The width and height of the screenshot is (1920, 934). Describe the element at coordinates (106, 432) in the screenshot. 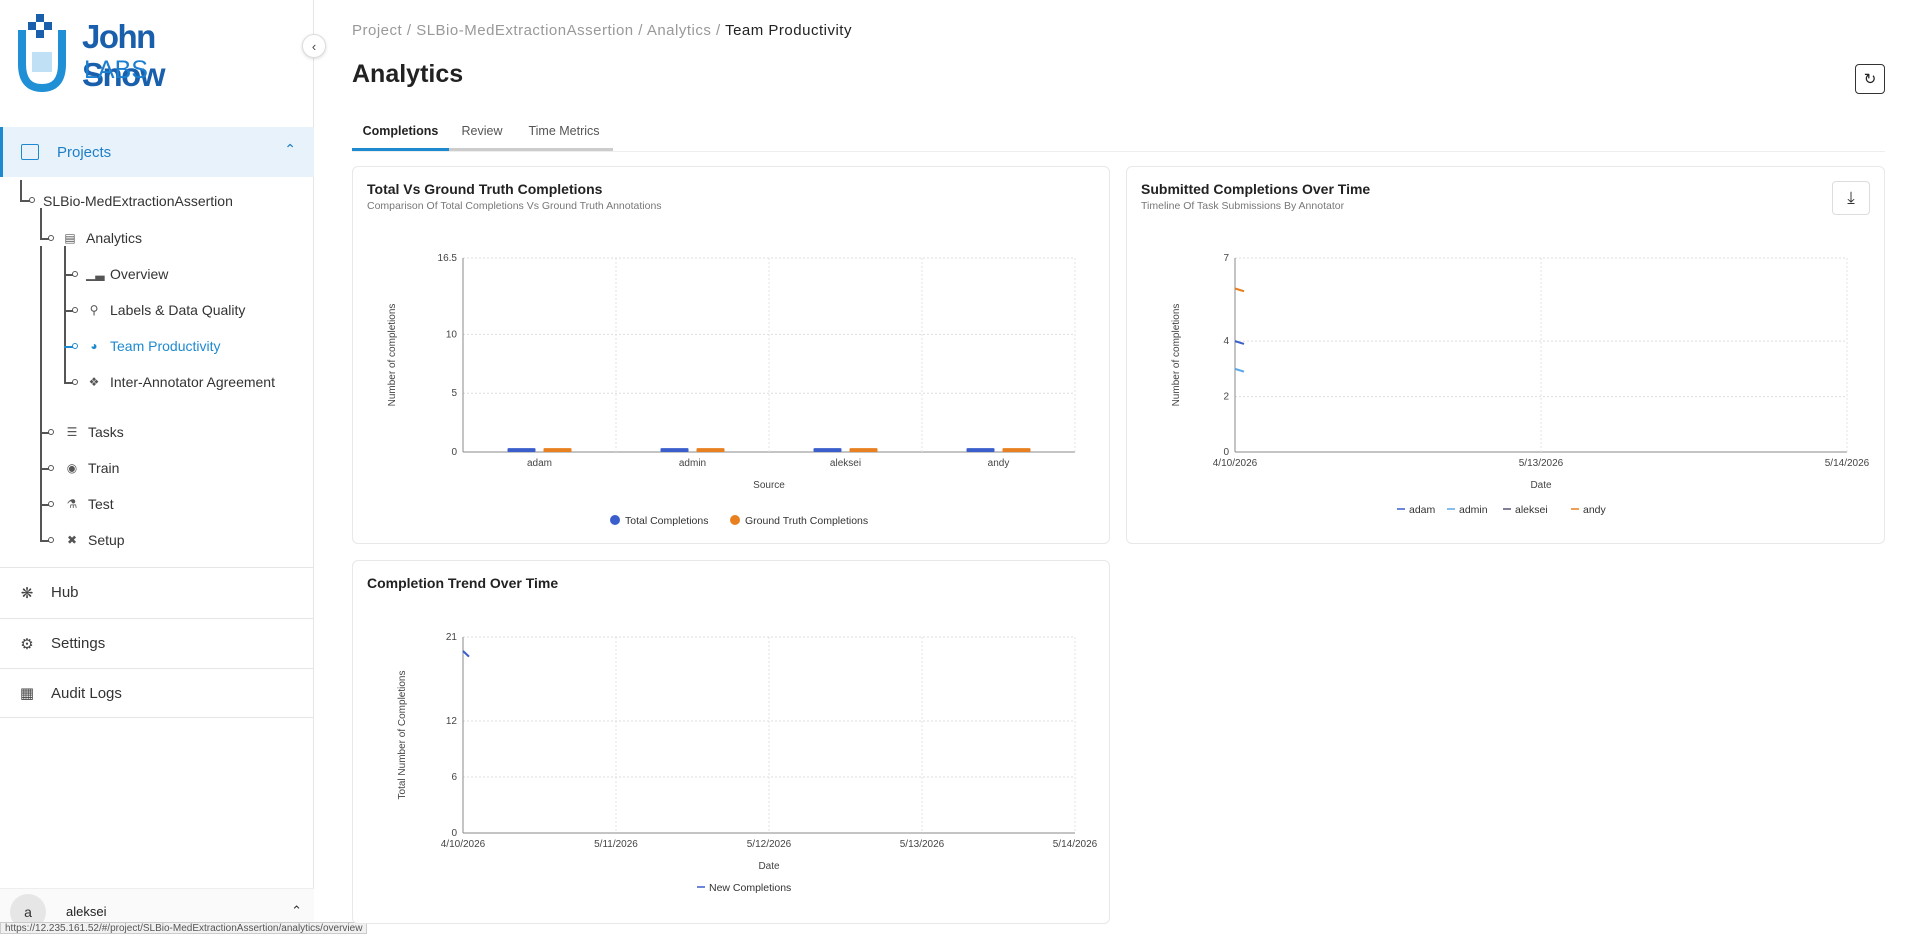

I see `sidebar-item-label: Tasks` at that location.